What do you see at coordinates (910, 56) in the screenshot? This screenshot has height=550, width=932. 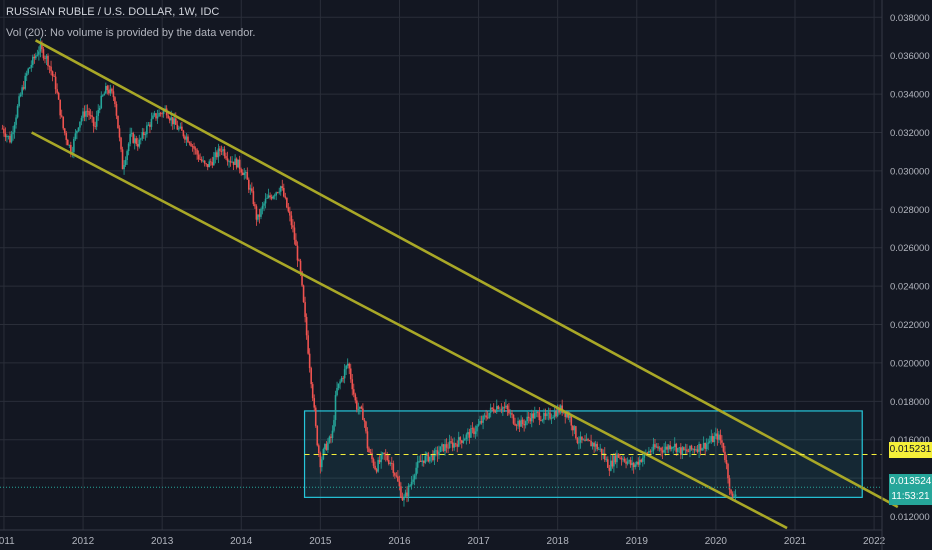 I see `y-tick-label: 0.036000` at bounding box center [910, 56].